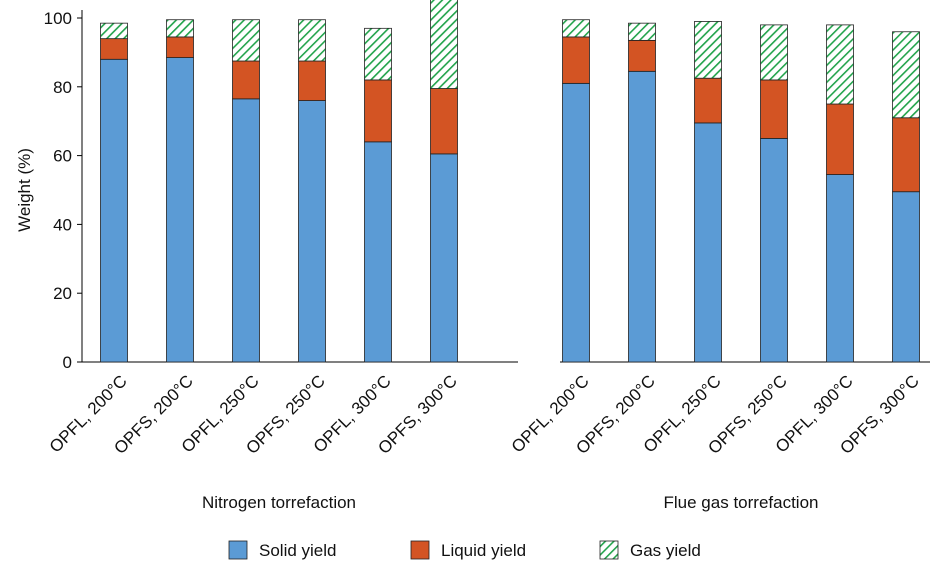 Image resolution: width=930 pixels, height=566 pixels. I want to click on y-tick-label: 20, so click(62, 293).